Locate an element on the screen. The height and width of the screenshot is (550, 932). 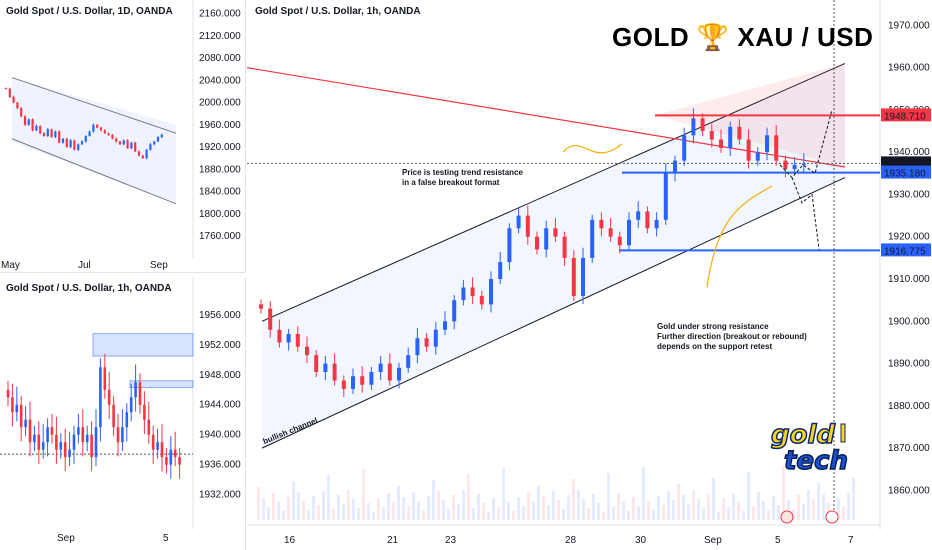
main-x-tick: 16 is located at coordinates (290, 540).